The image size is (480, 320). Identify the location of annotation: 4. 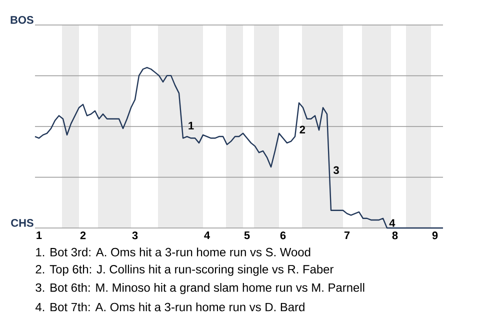
(392, 223).